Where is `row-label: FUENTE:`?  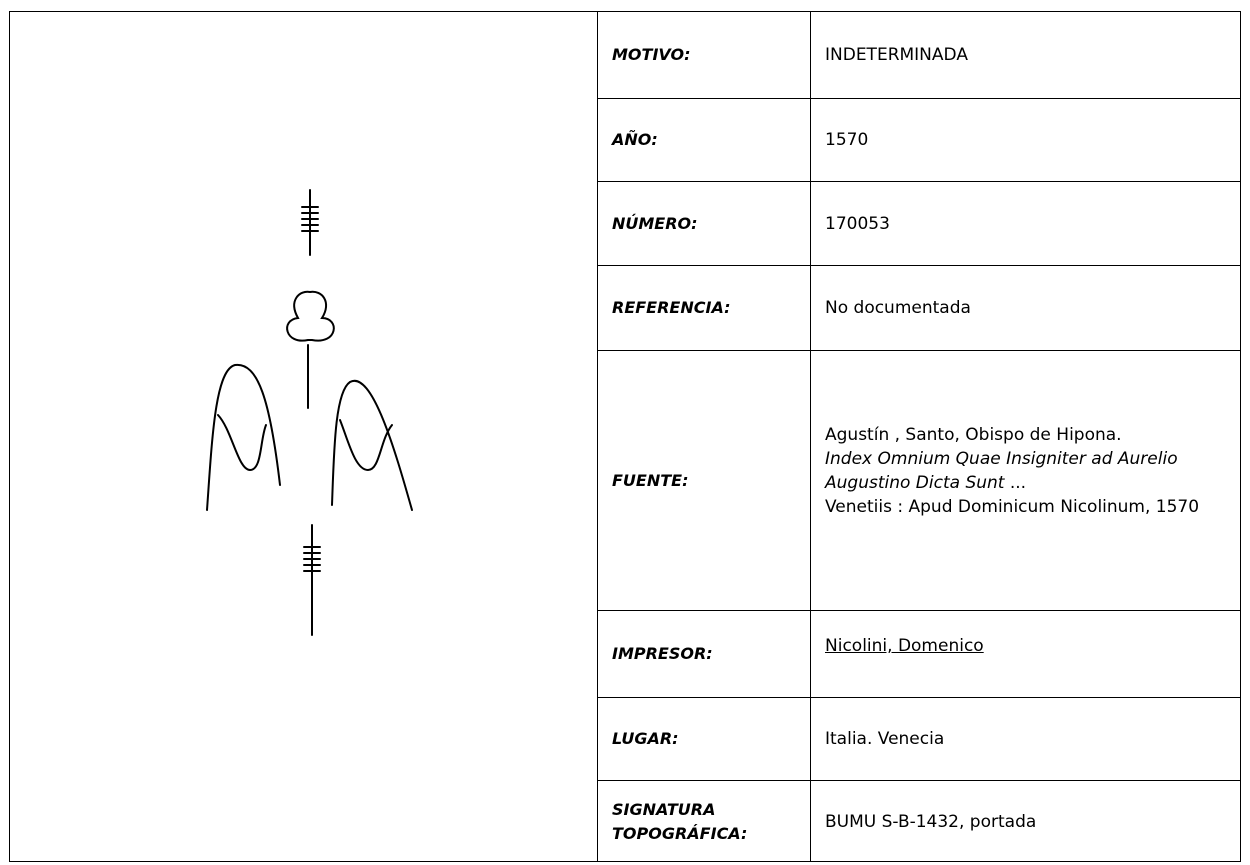
row-label: FUENTE: is located at coordinates (703, 480).